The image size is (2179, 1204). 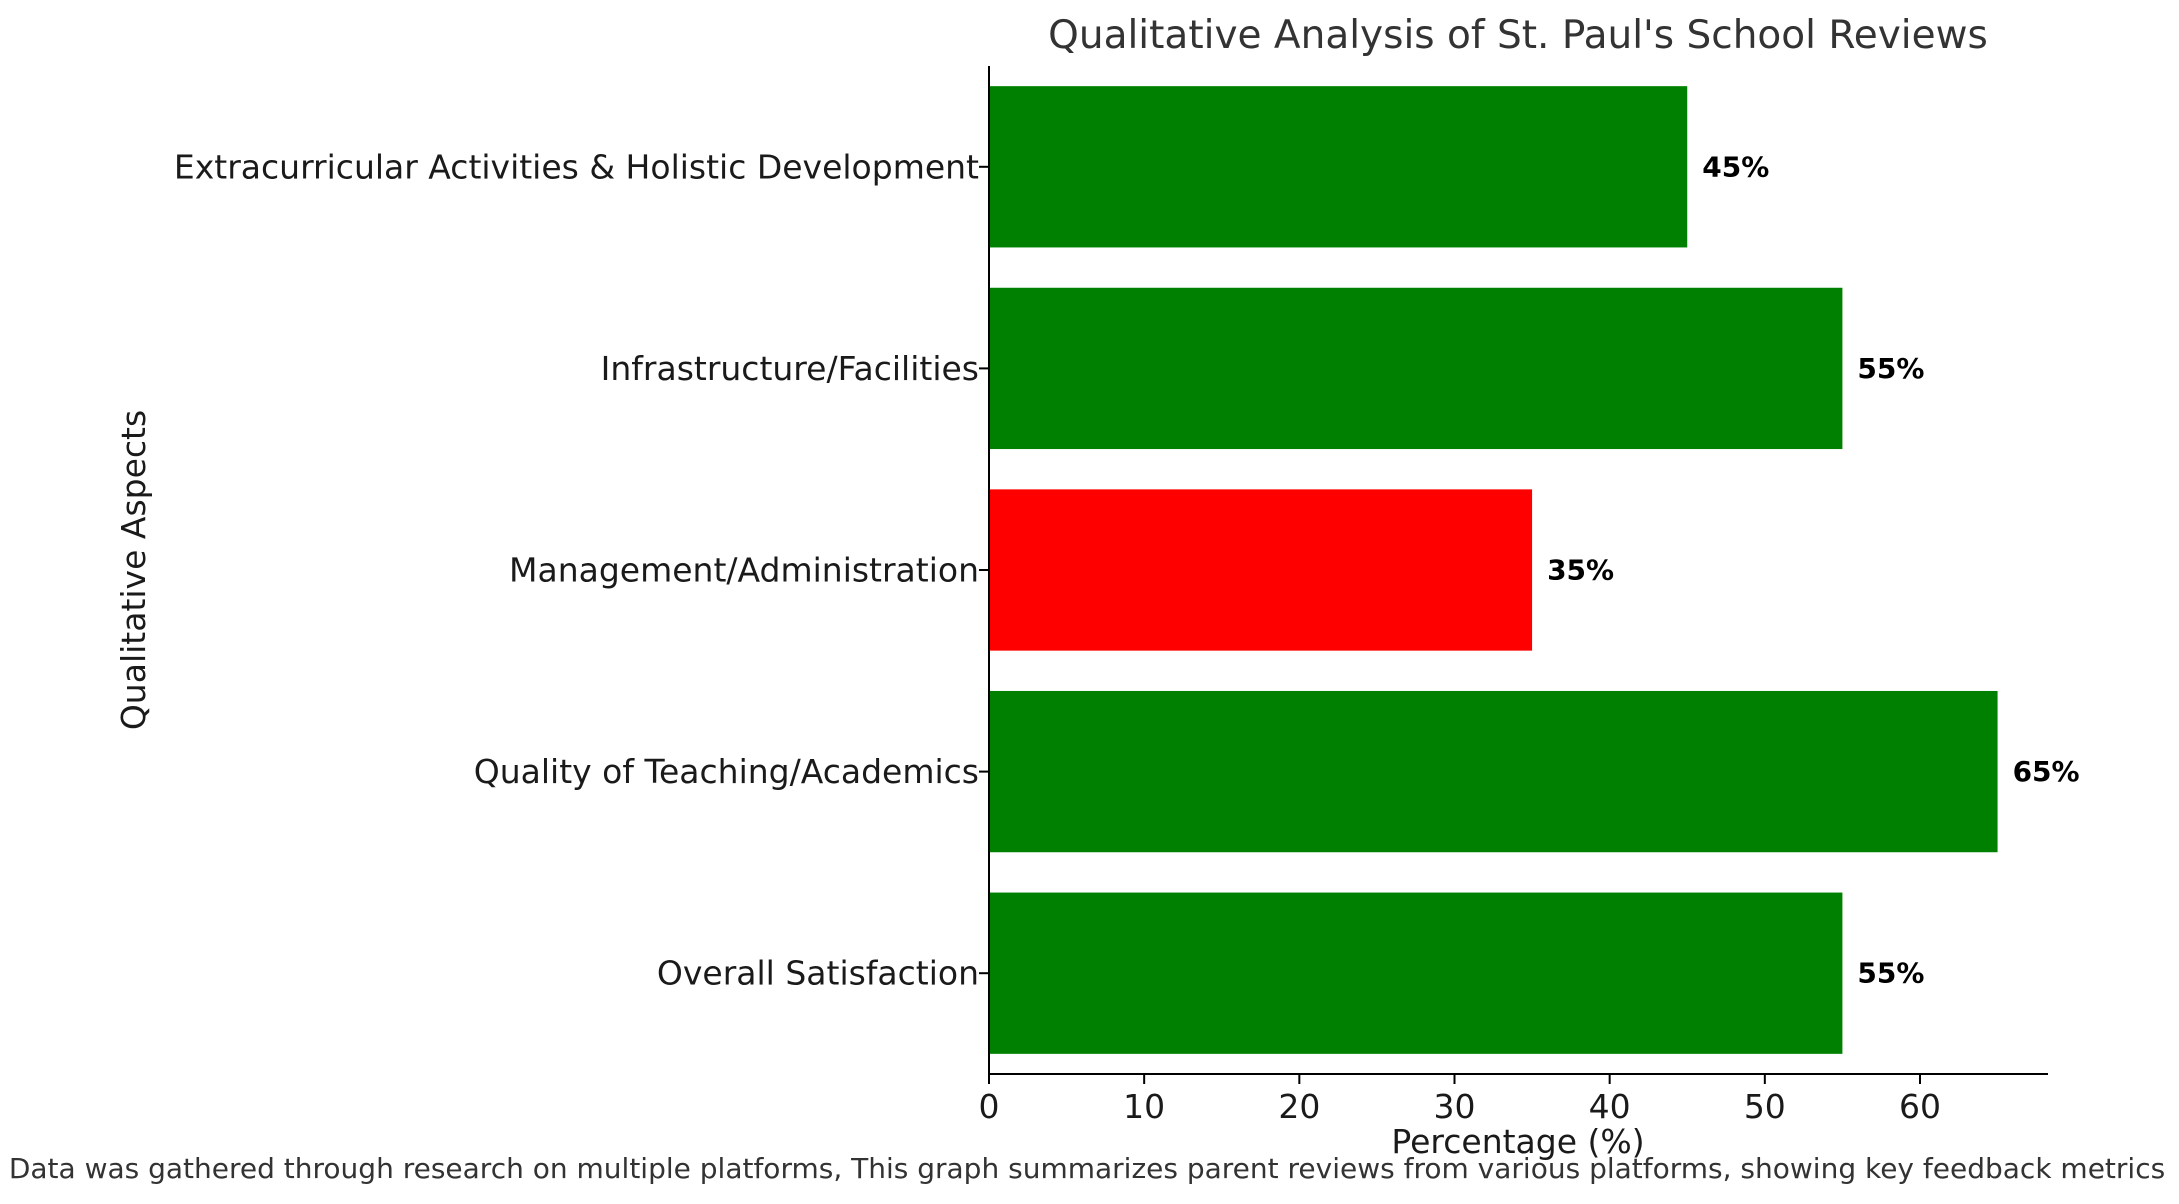 What do you see at coordinates (1299, 1106) in the screenshot?
I see `x-tick-label: 20` at bounding box center [1299, 1106].